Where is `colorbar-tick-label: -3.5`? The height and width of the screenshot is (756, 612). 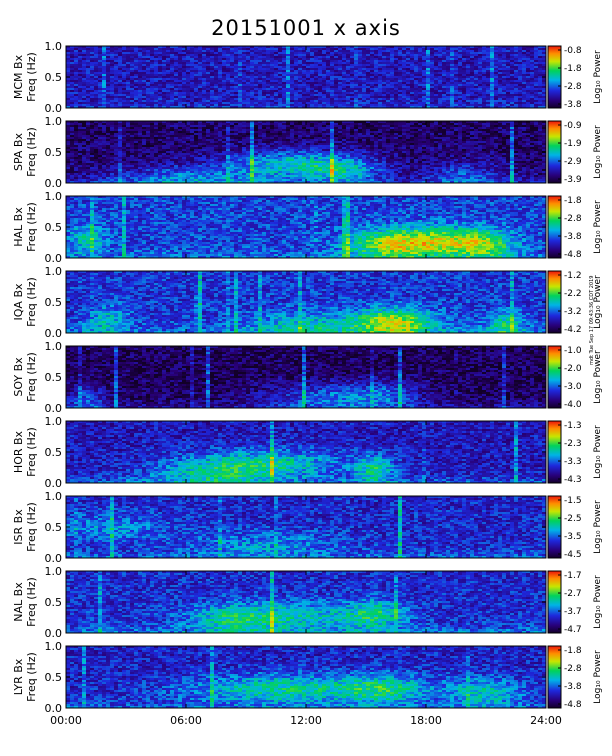
colorbar-tick-label: -3.5 is located at coordinates (573, 537).